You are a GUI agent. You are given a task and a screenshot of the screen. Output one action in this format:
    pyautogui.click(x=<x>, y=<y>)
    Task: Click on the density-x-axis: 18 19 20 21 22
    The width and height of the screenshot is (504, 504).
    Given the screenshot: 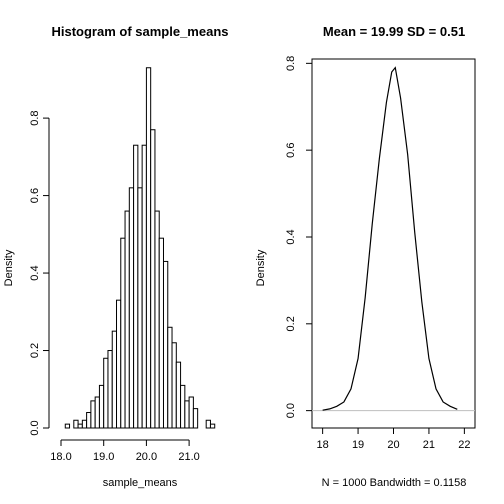 What is the action you would take?
    pyautogui.click(x=393, y=439)
    